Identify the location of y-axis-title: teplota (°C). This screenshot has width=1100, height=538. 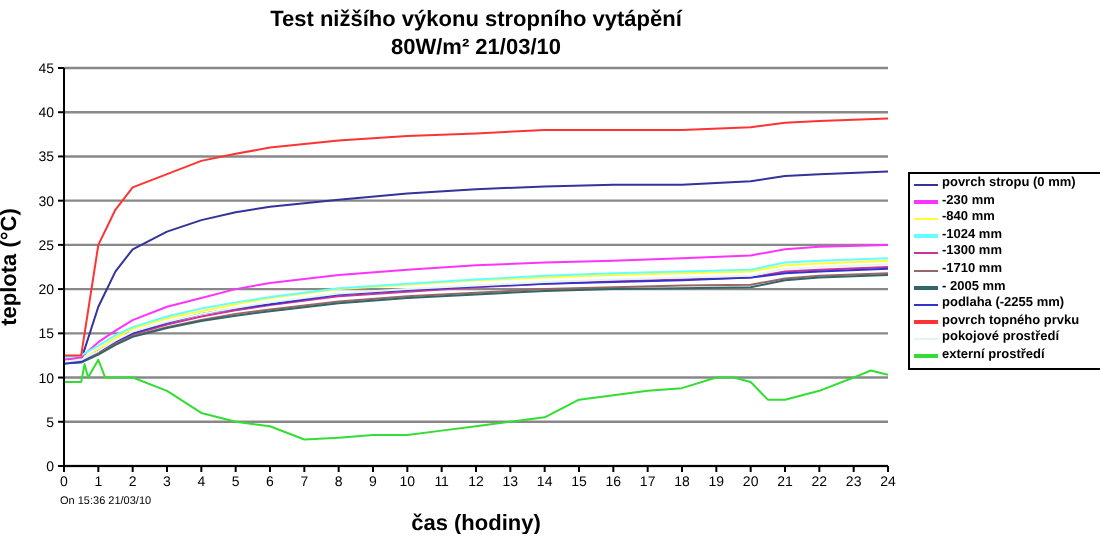
(11, 266).